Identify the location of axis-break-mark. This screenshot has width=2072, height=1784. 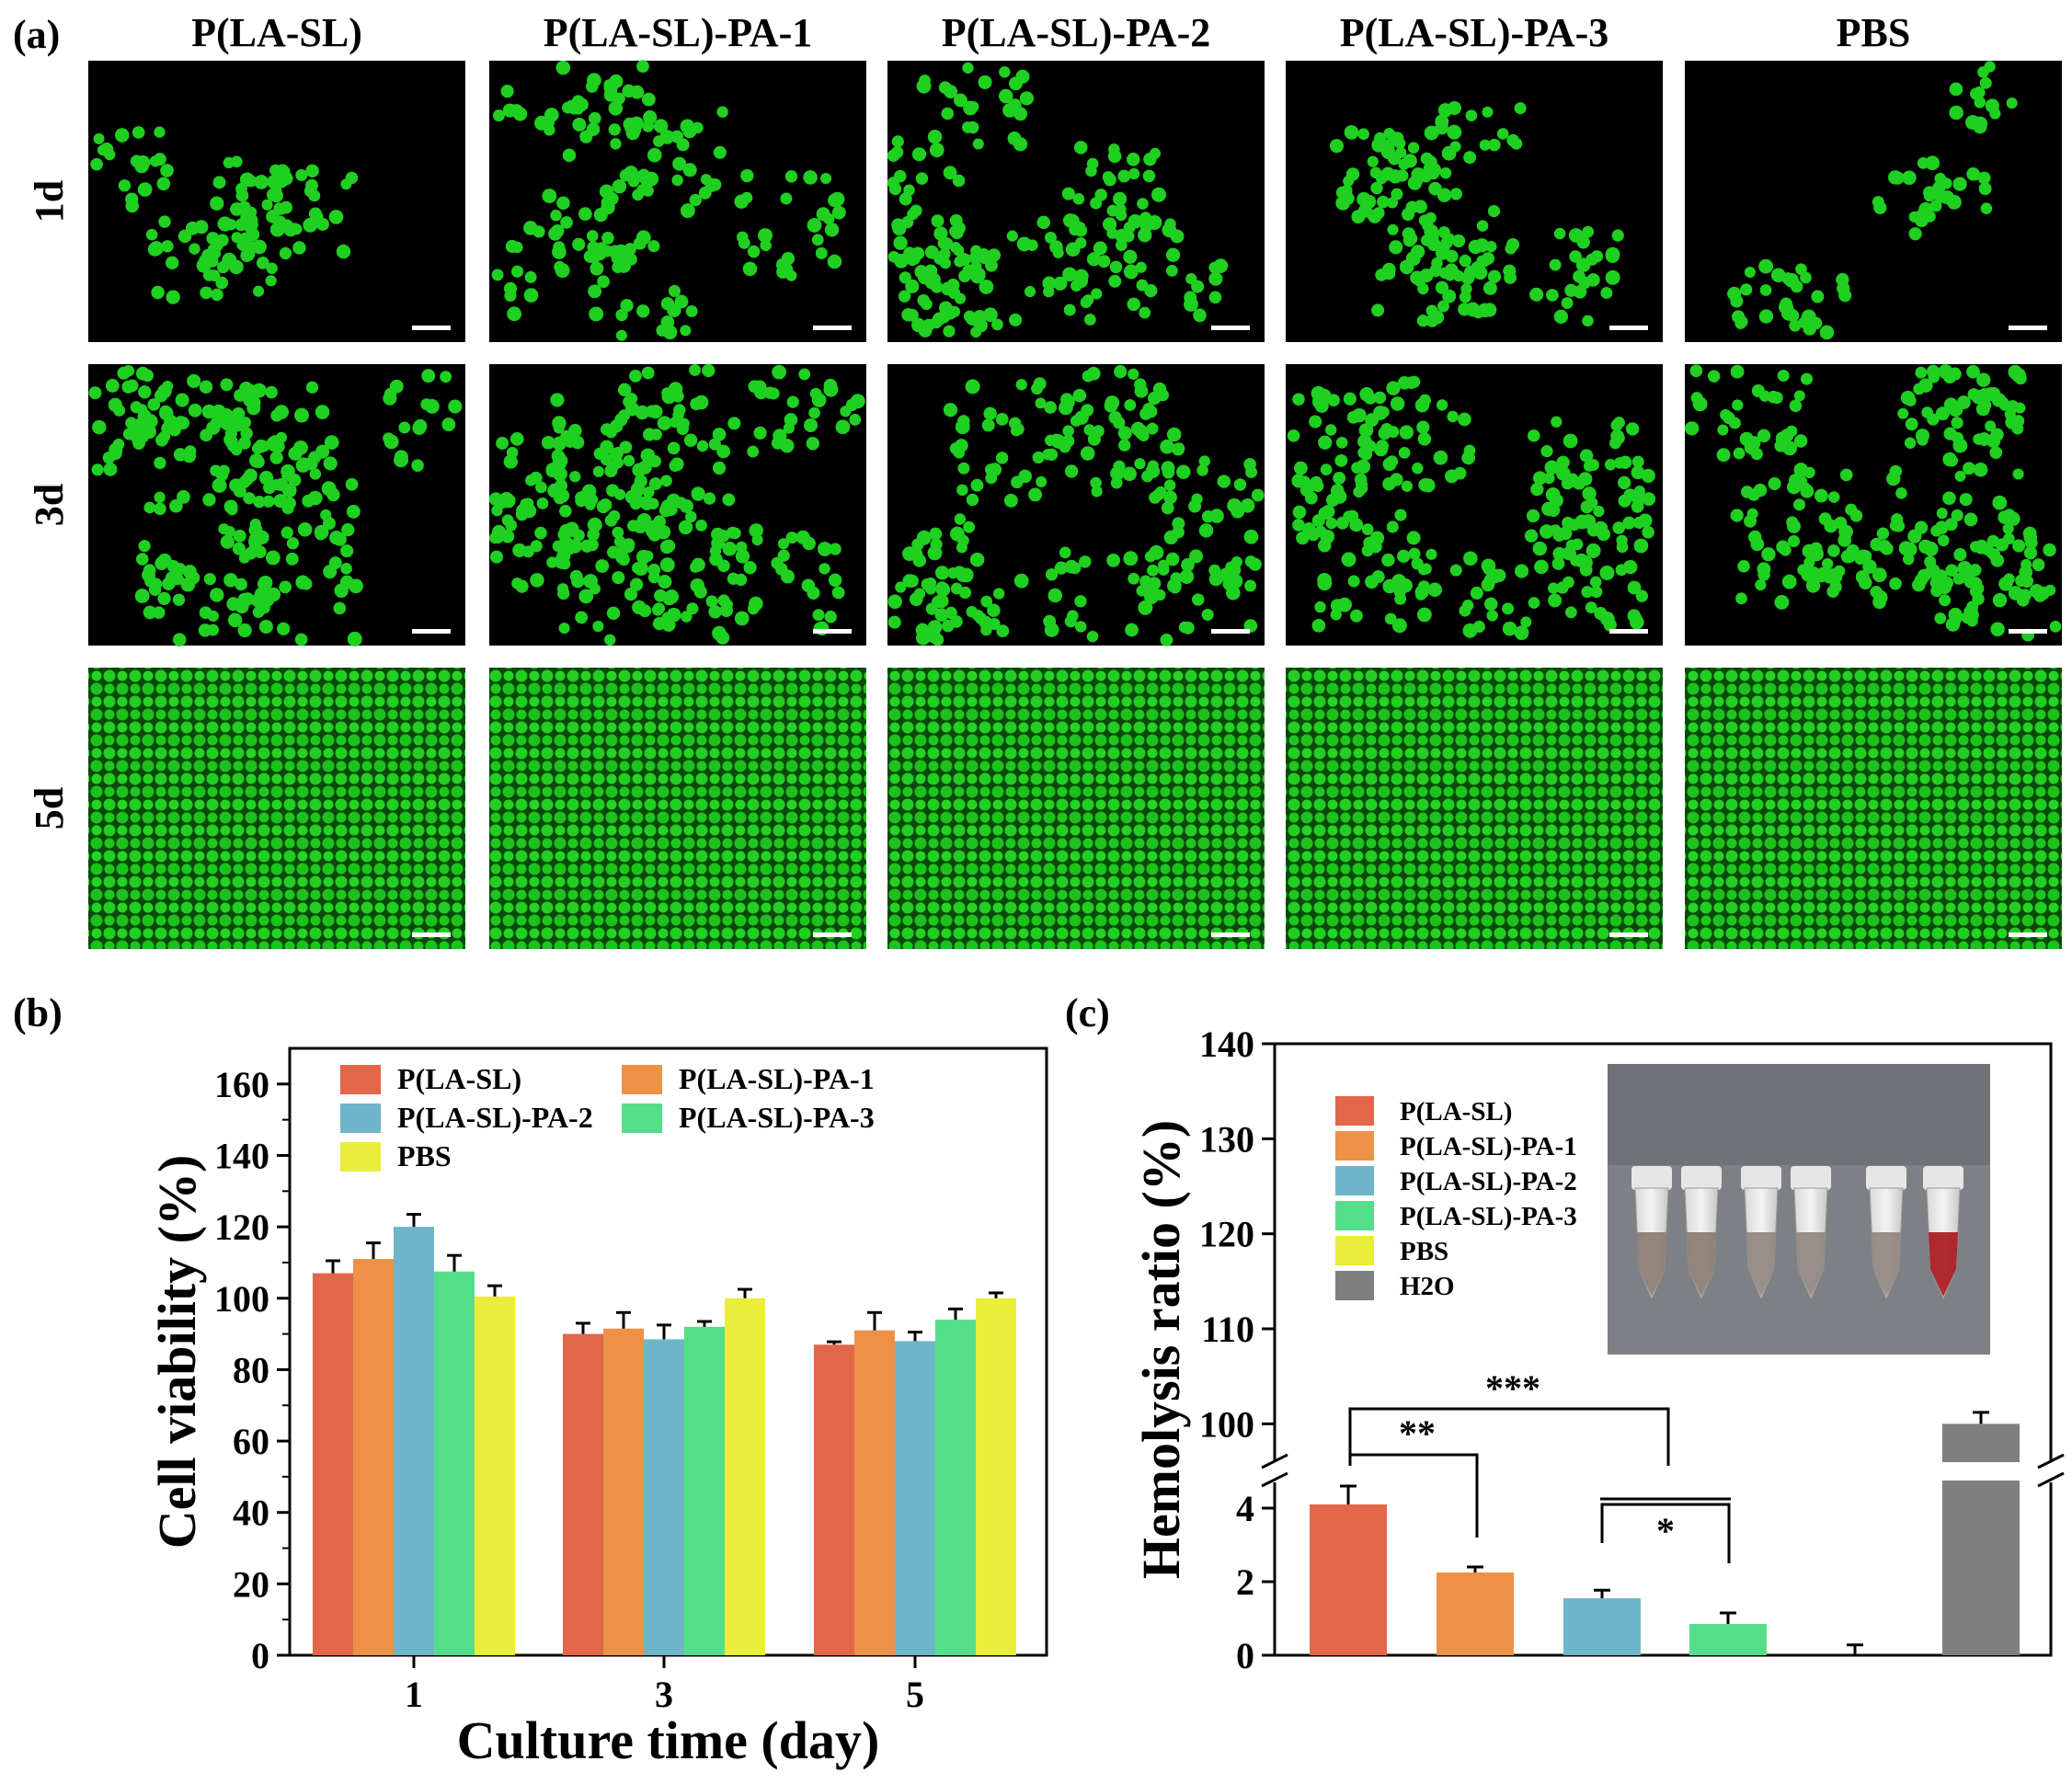
(1274, 1461).